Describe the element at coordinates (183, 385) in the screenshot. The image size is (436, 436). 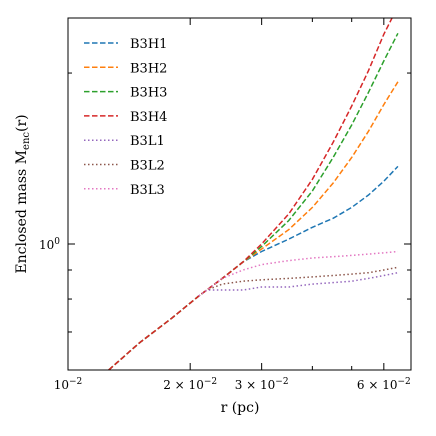
I see `x-tick-label-base: 2 × 10` at that location.